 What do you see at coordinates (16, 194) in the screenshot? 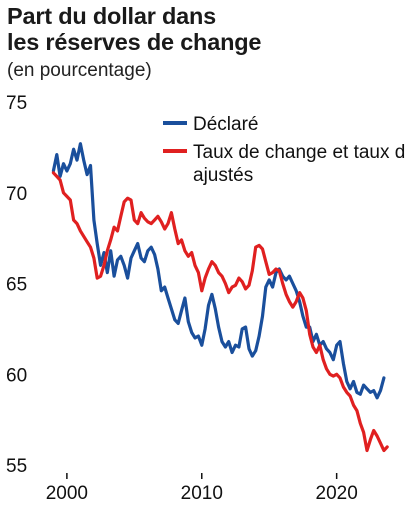
I see `y-tick-label: 70` at bounding box center [16, 194].